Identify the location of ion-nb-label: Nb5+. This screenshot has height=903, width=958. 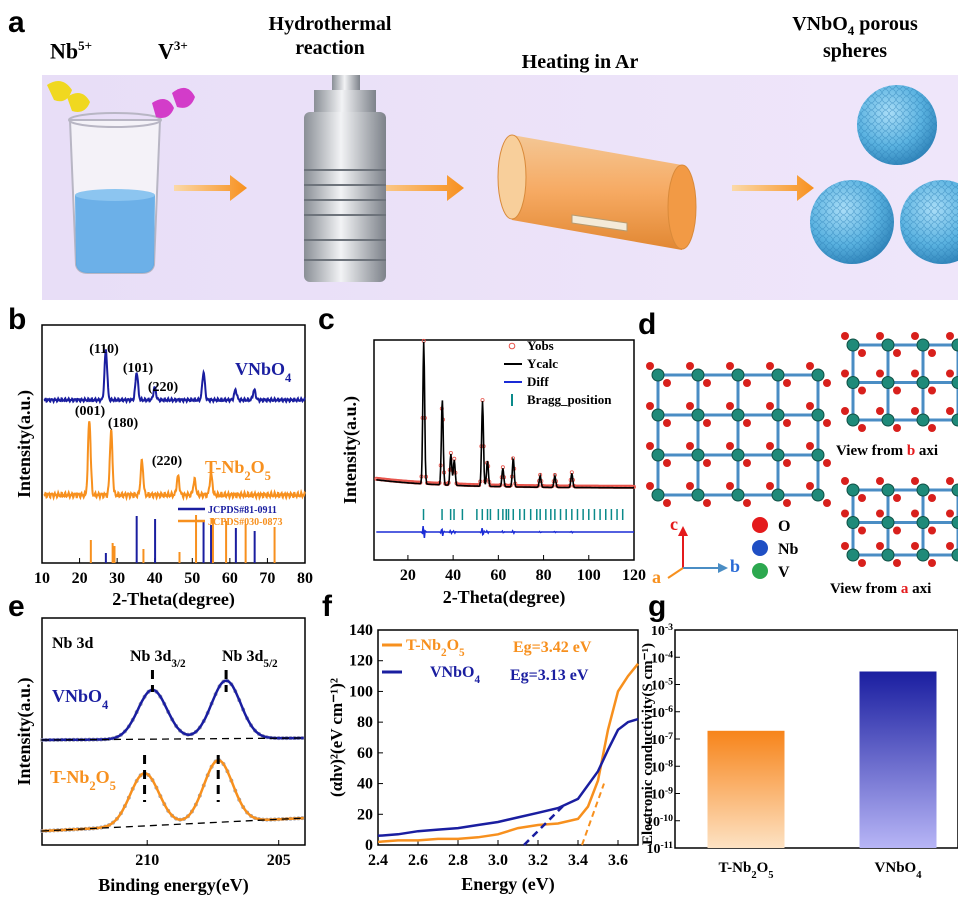
(71, 51).